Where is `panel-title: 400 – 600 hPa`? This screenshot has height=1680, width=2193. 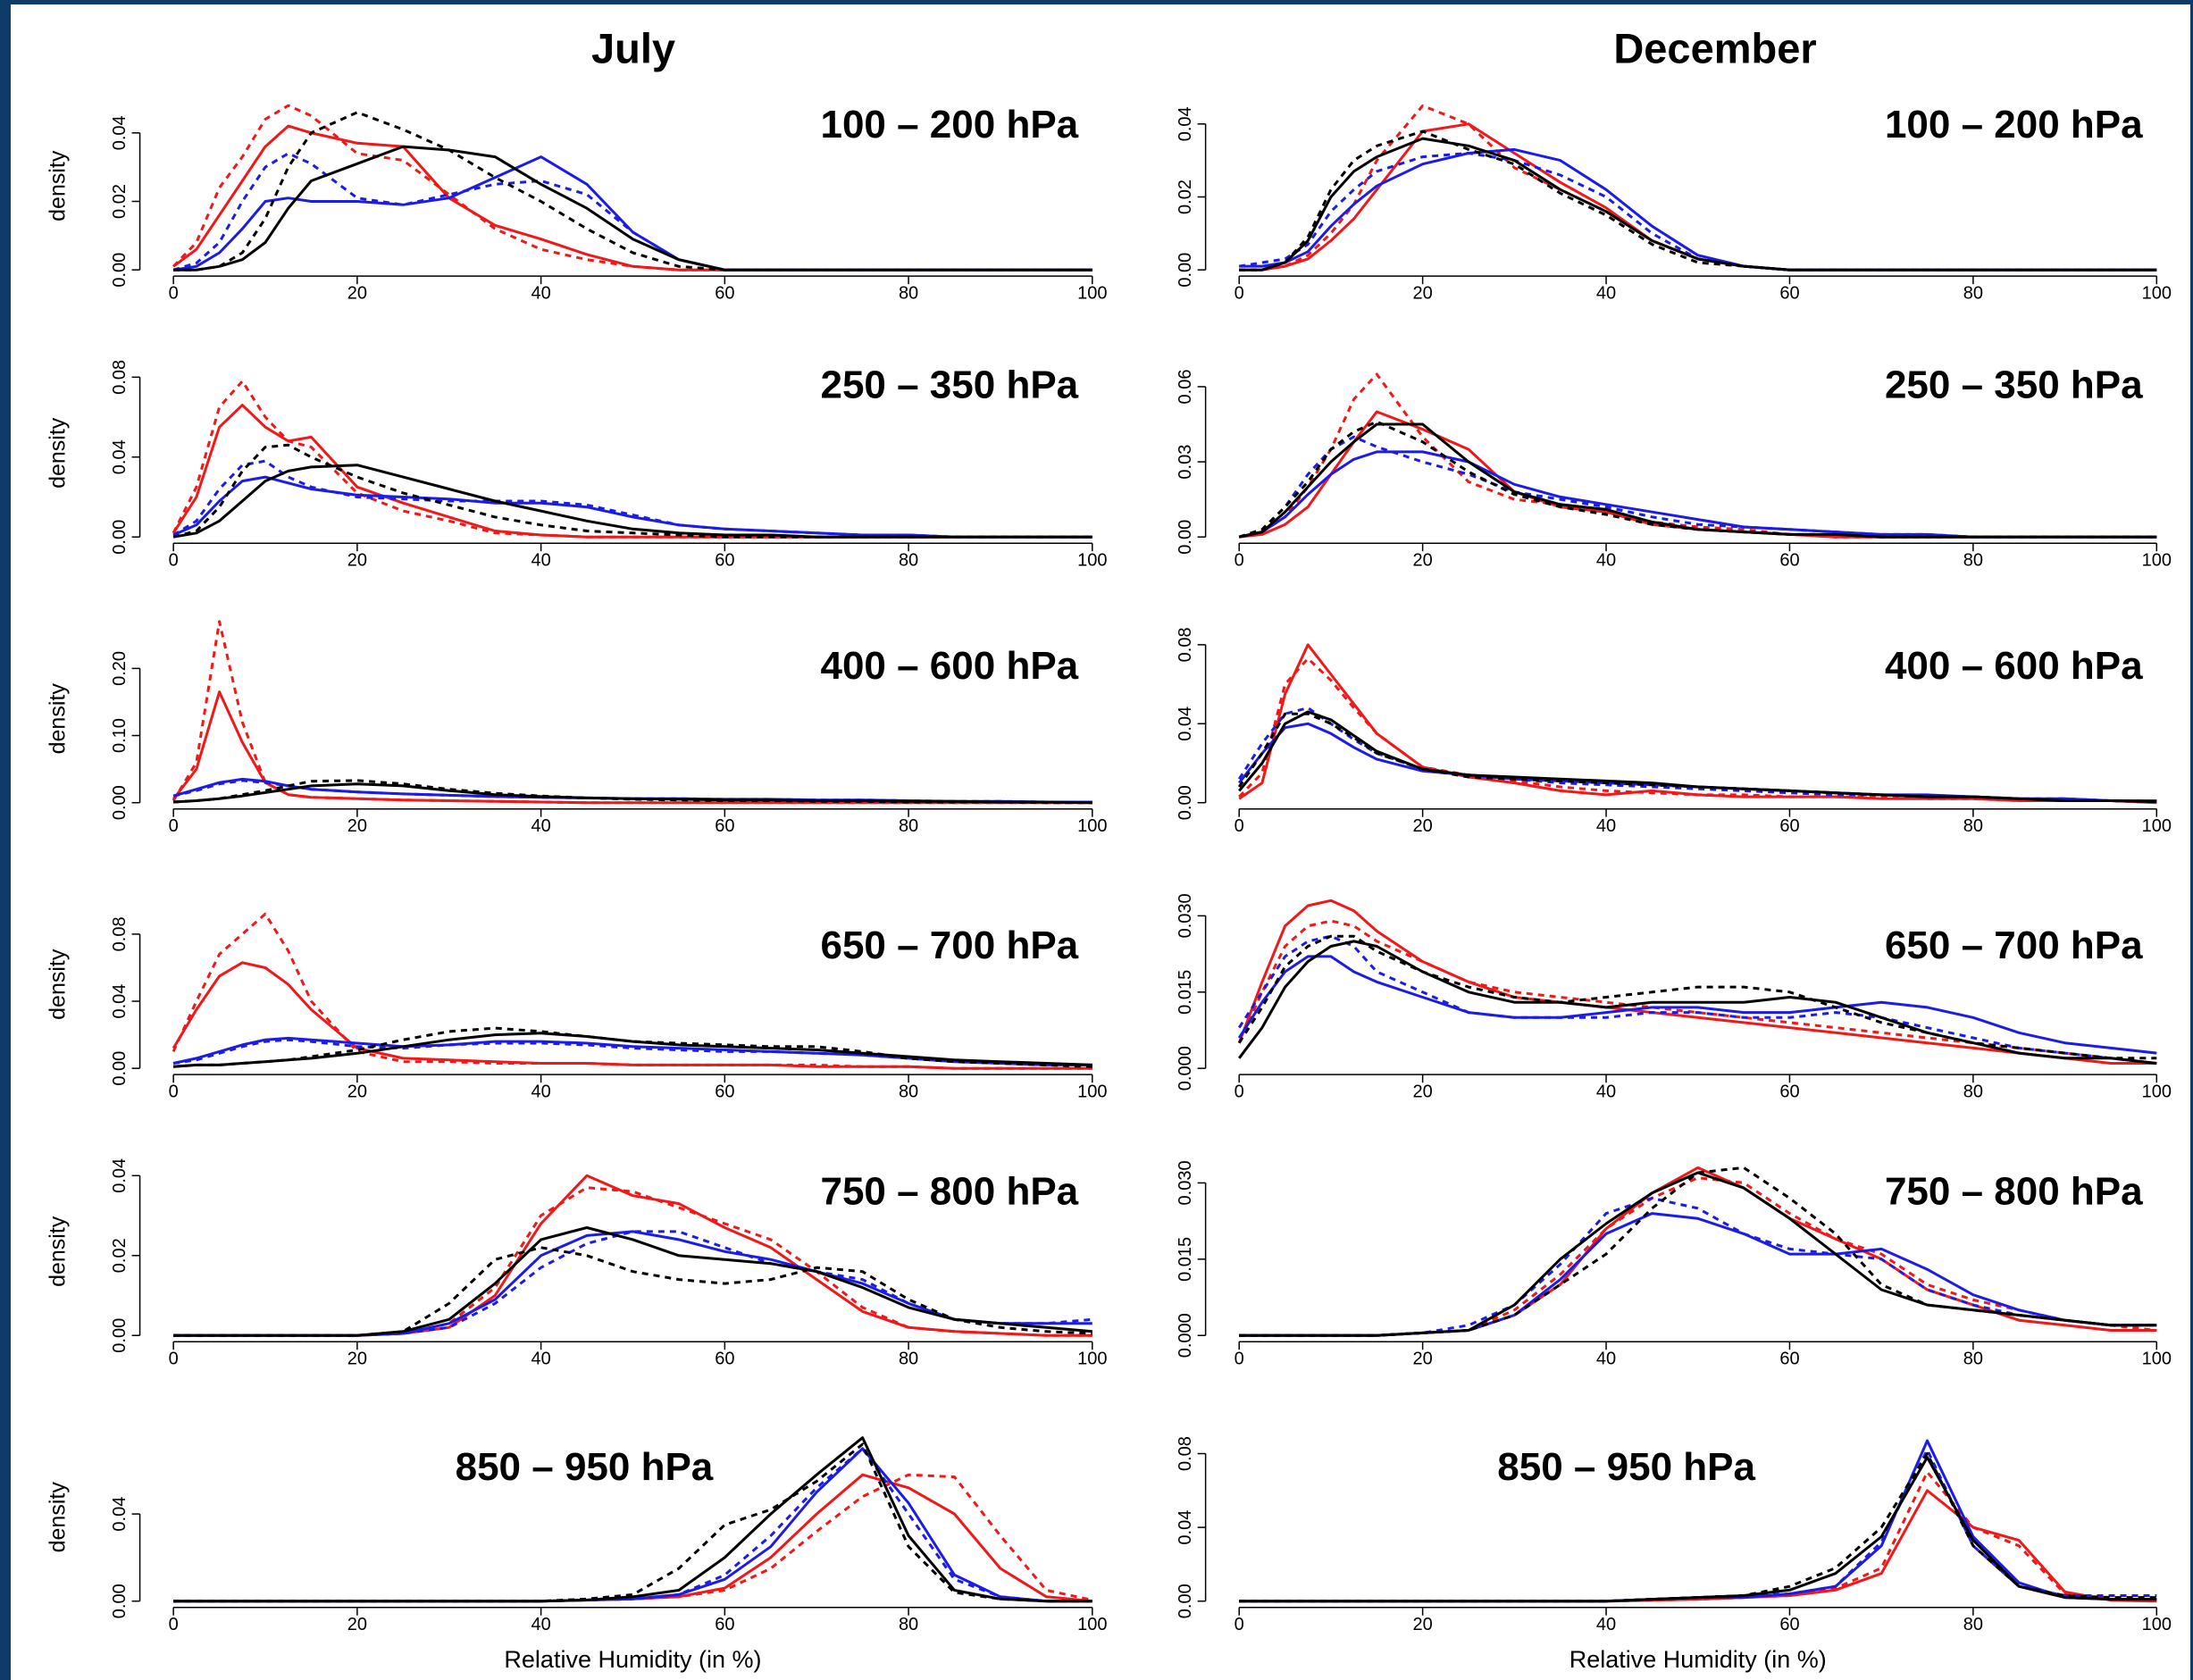
panel-title: 400 – 600 hPa is located at coordinates (949, 666).